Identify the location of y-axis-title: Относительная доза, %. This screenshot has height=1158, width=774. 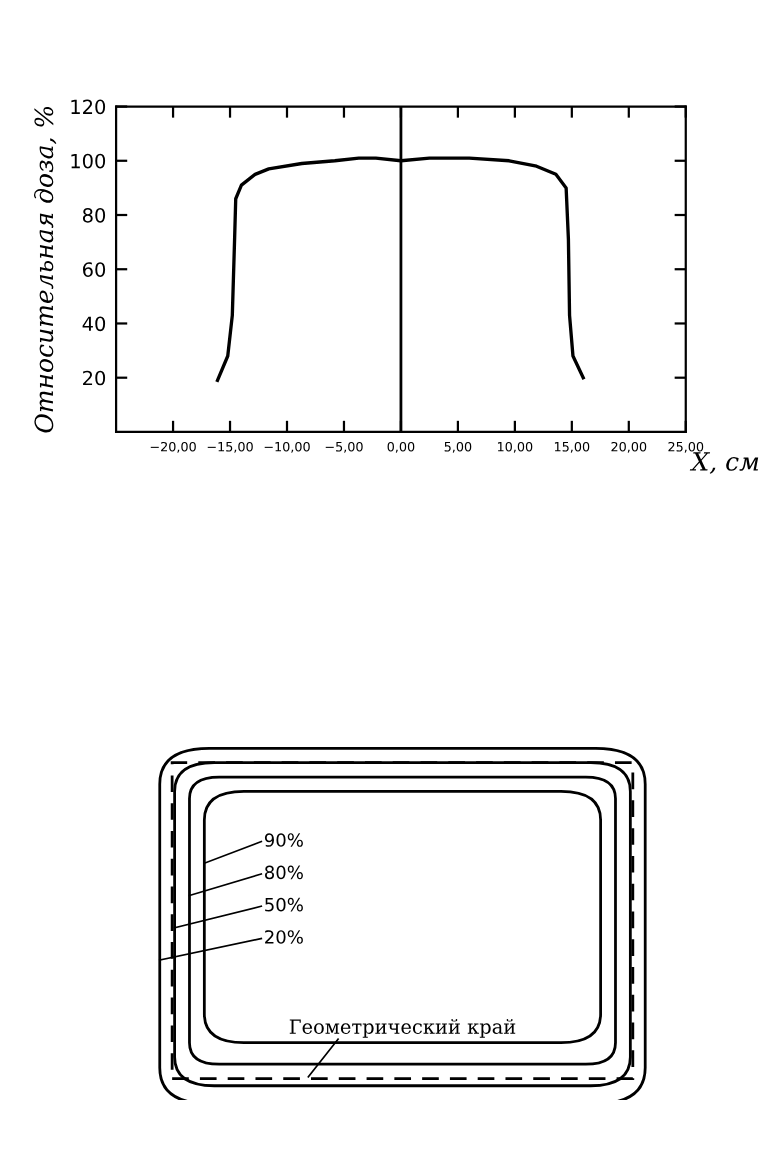
(45, 269).